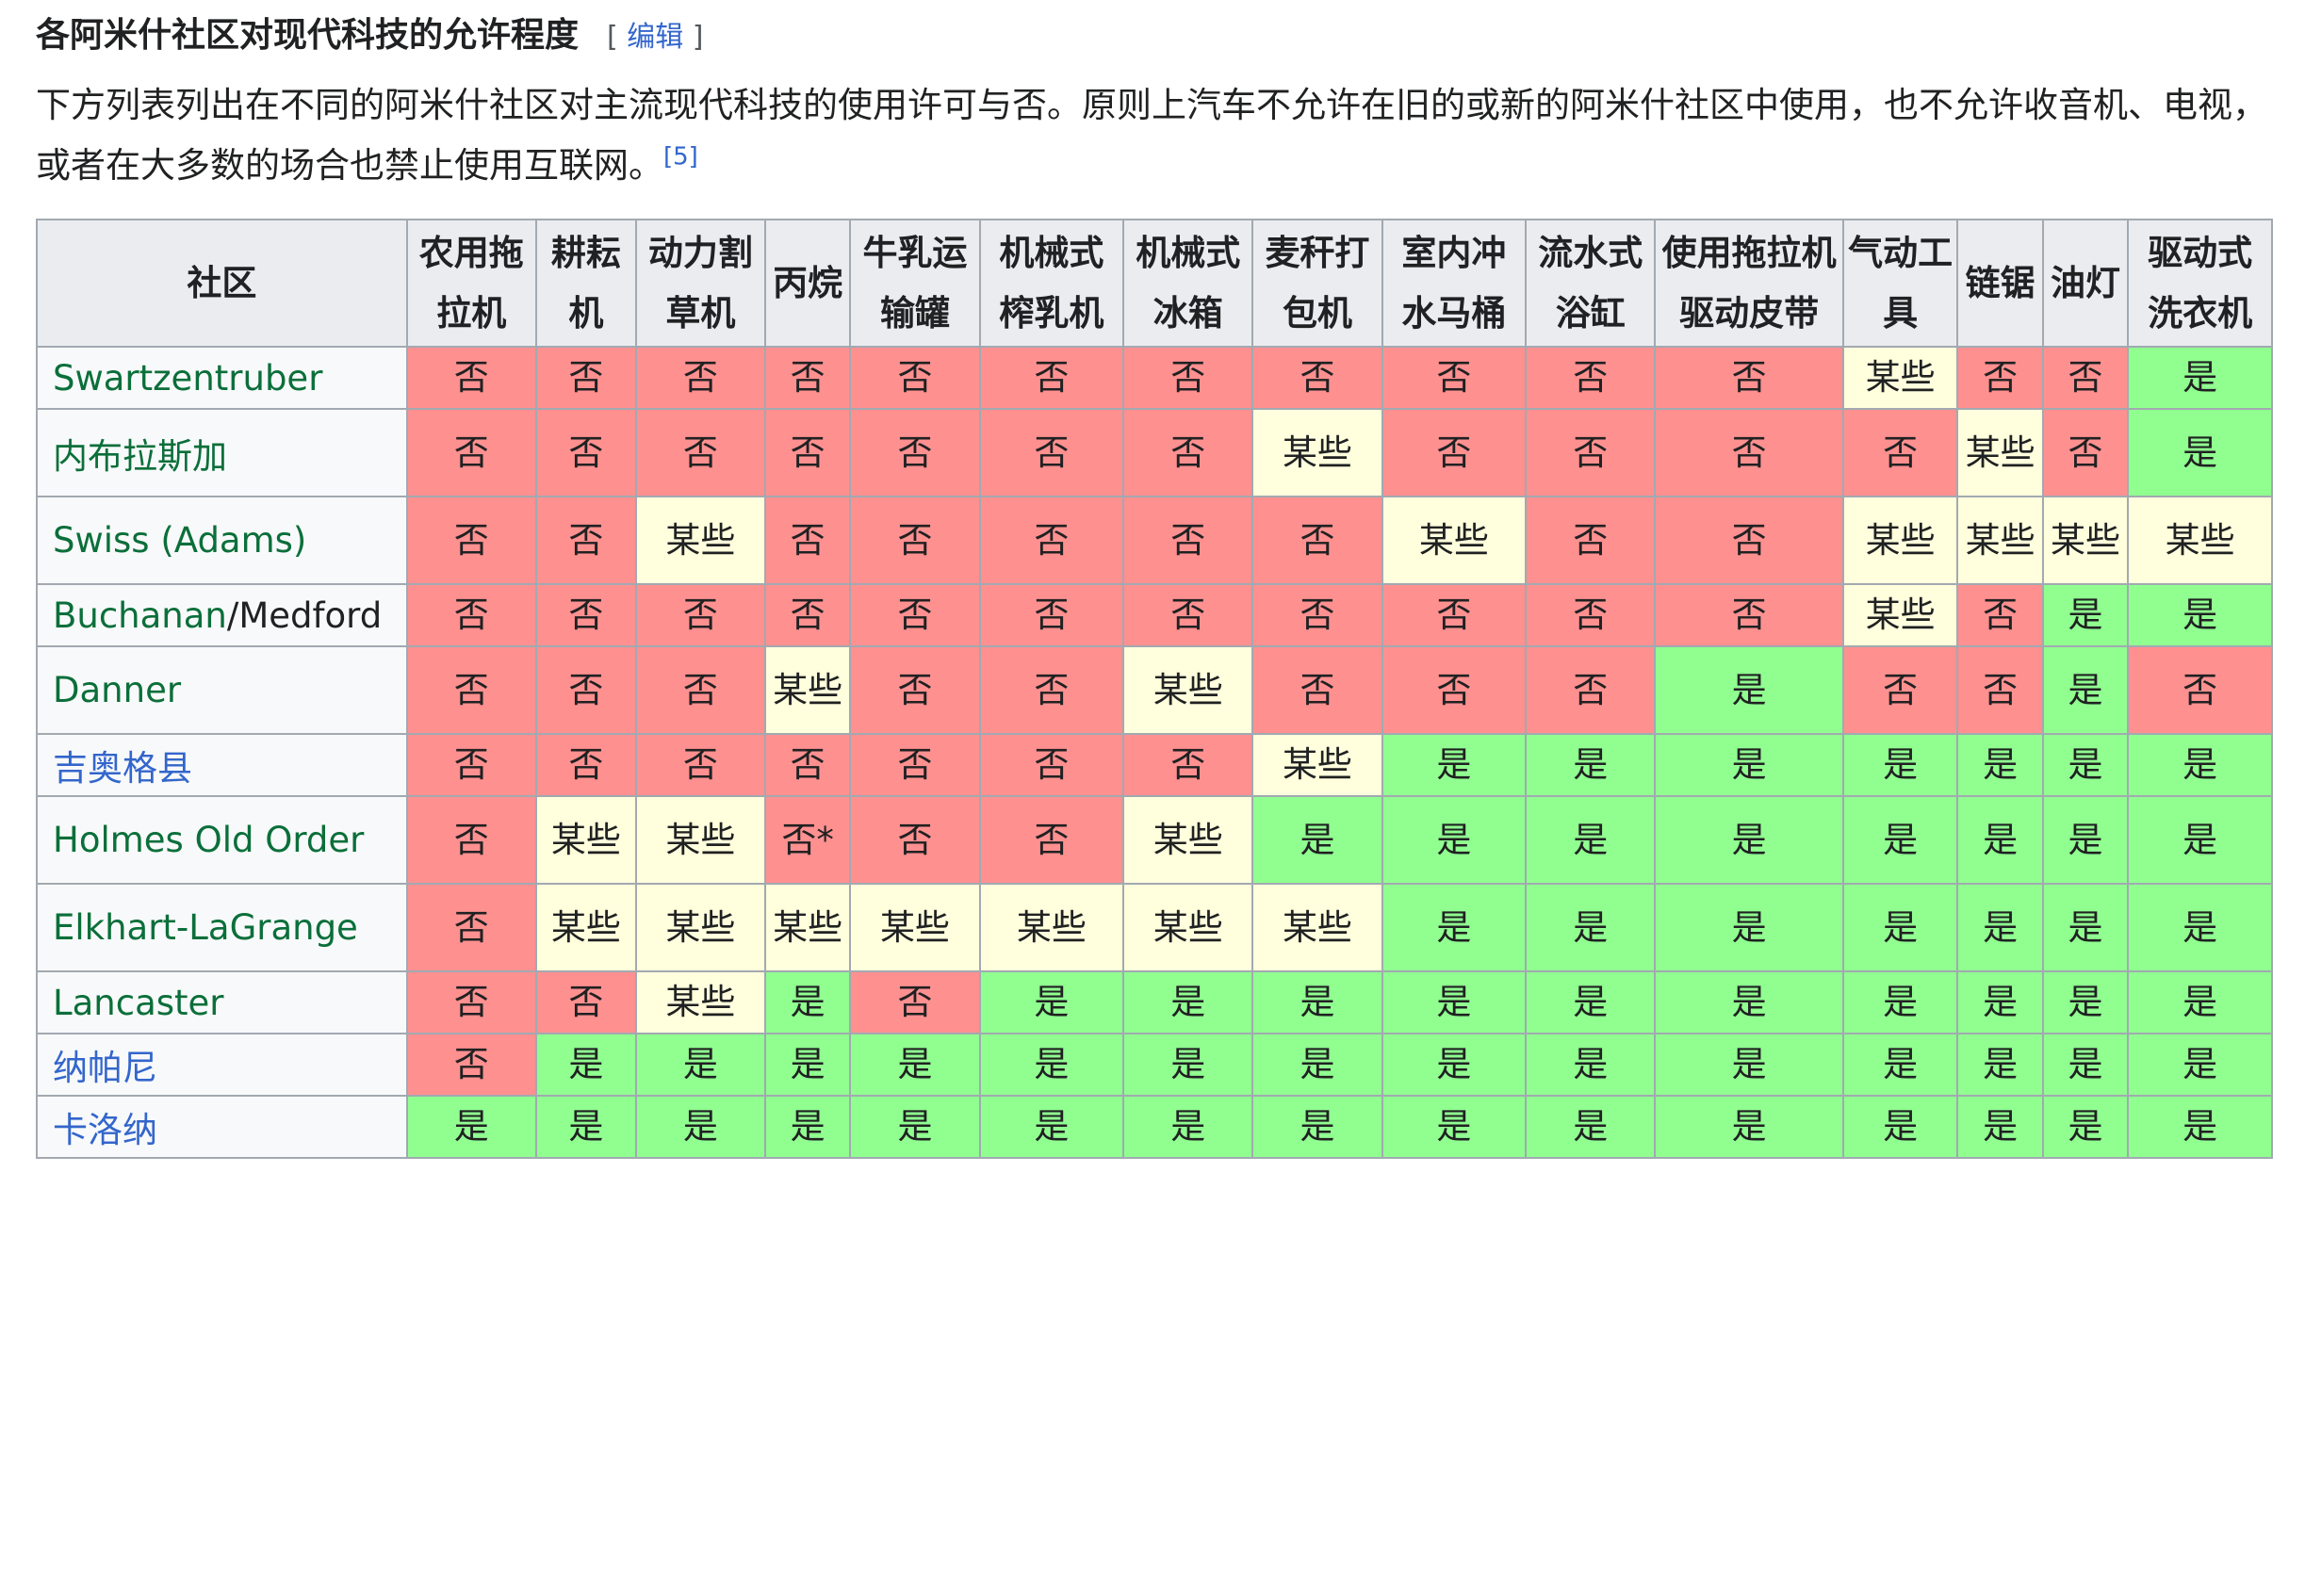  Describe the element at coordinates (310, 615) in the screenshot. I see `community-link: Medford` at that location.